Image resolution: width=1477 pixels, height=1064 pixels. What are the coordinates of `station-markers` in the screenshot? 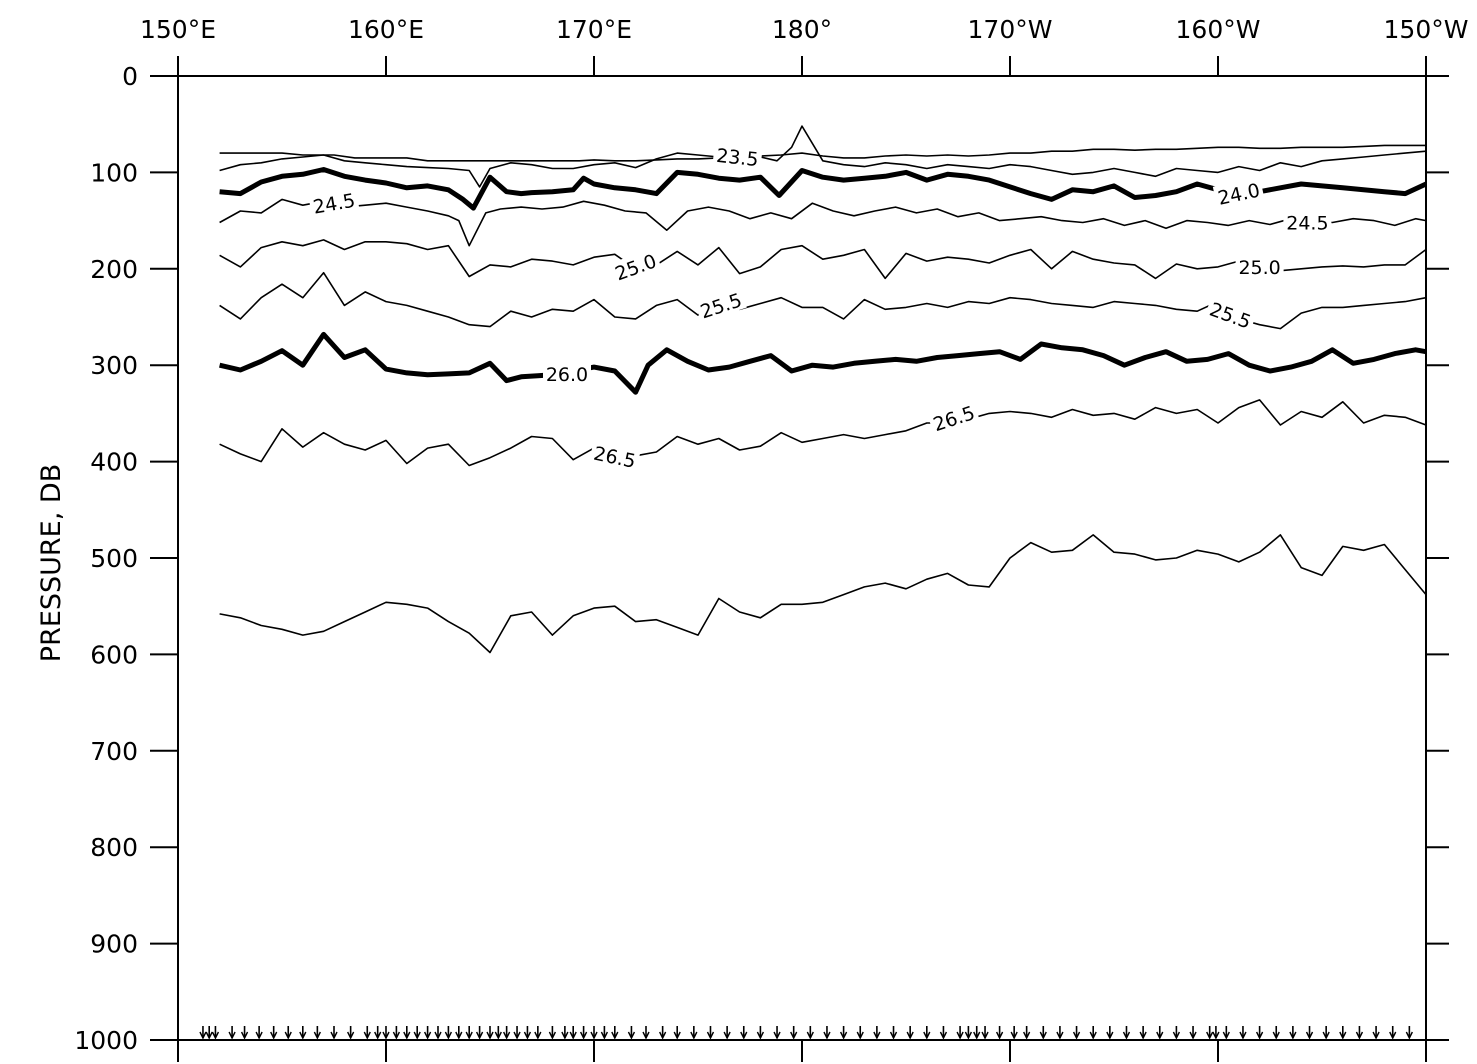 It's located at (806, 1033).